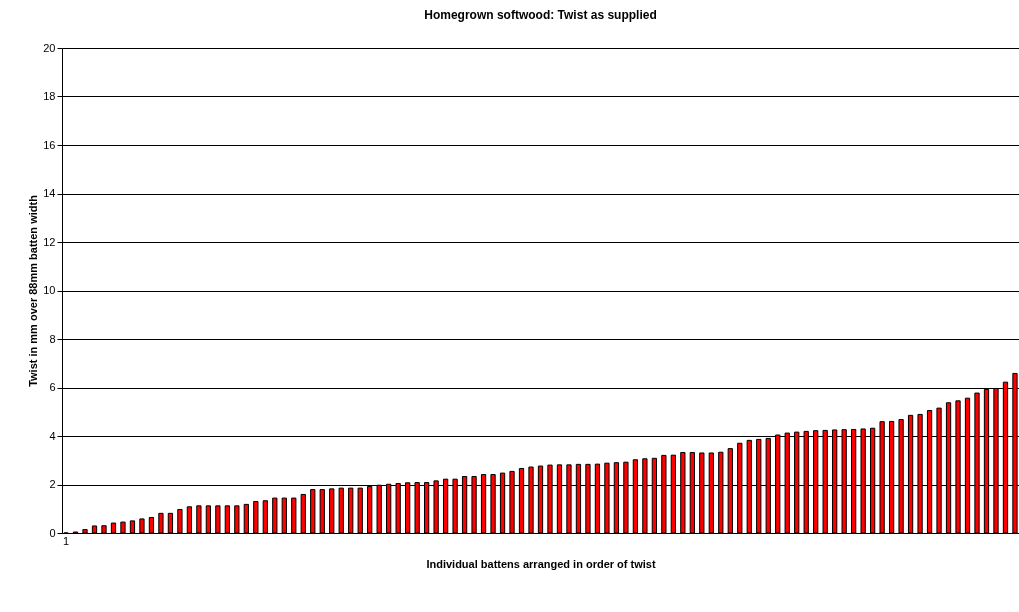 The image size is (1019, 612). What do you see at coordinates (52, 435) in the screenshot?
I see `y-tick-label: 4` at bounding box center [52, 435].